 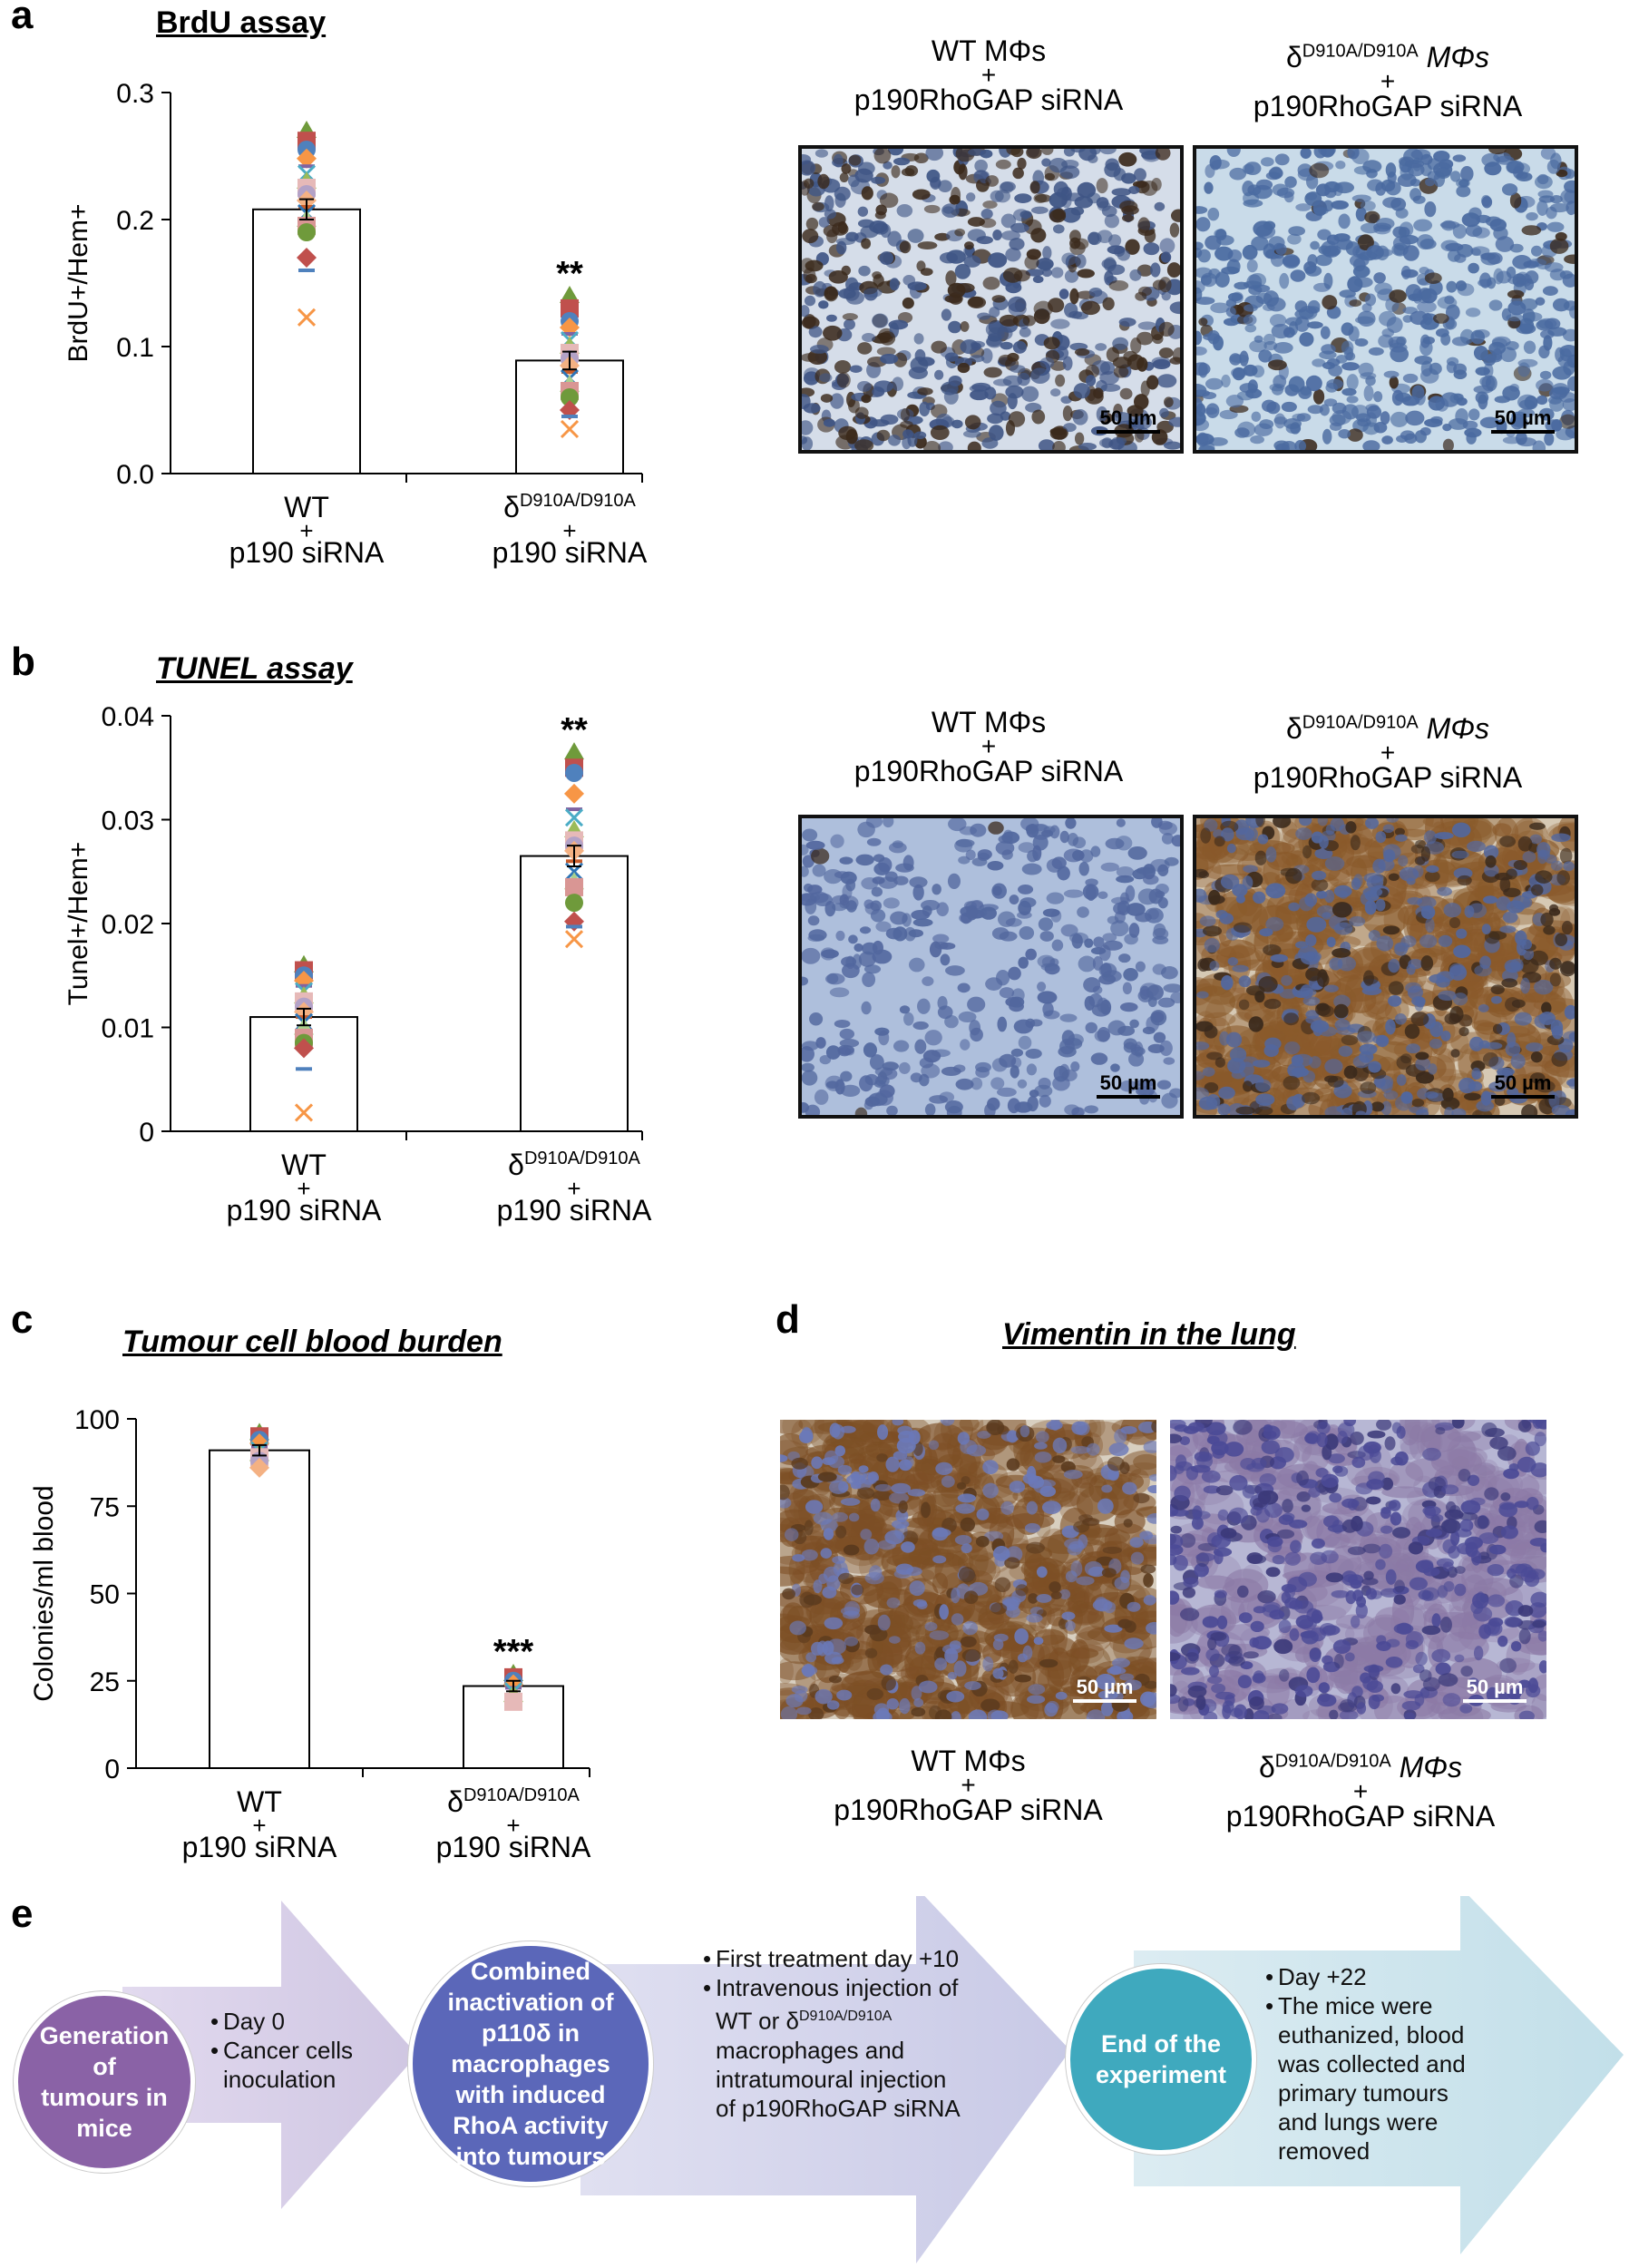 What do you see at coordinates (968, 1785) in the screenshot?
I see `micro-caption-d1: WT MΦs + p190RhoGAP siRNA` at bounding box center [968, 1785].